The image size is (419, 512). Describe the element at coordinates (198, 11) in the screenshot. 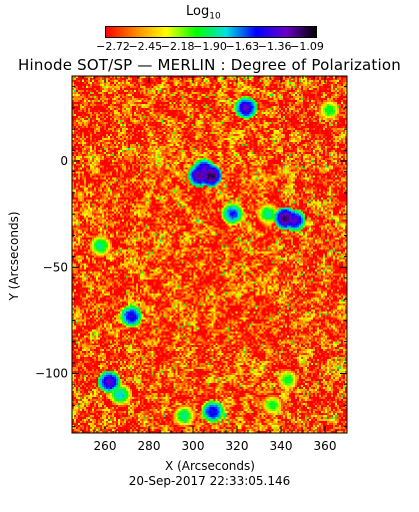

I see `colorbar-label-main: Log` at that location.